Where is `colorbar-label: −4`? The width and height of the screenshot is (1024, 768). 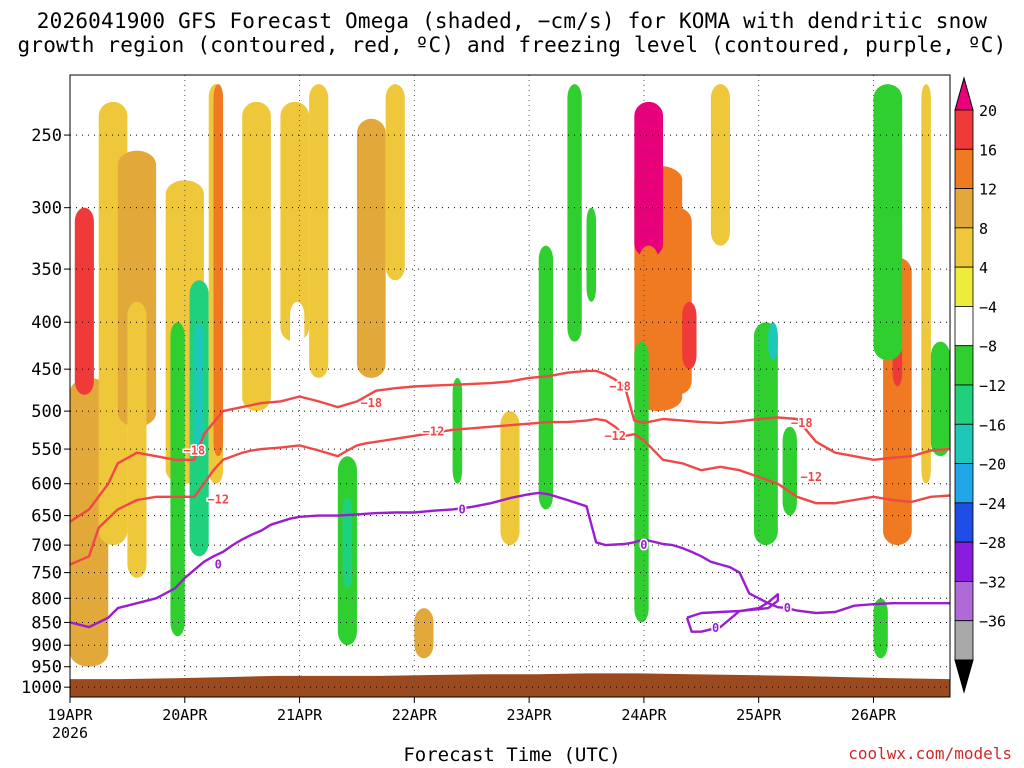 colorbar-label: −4 is located at coordinates (988, 307).